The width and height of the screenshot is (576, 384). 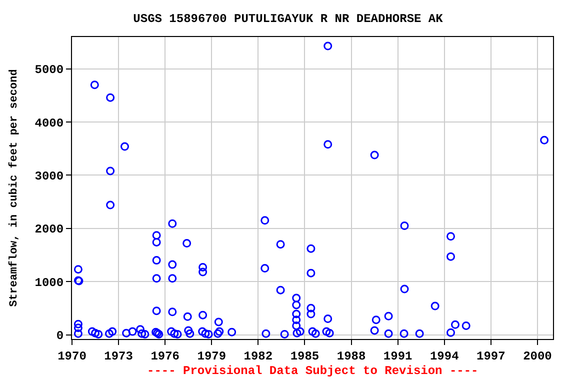 I want to click on y-tick-label: 5000, so click(x=49, y=70).